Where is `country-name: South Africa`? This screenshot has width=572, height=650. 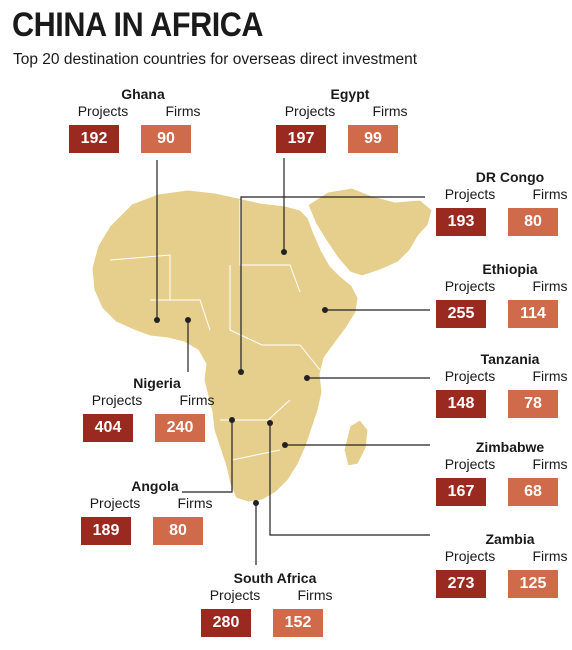 country-name: South Africa is located at coordinates (275, 578).